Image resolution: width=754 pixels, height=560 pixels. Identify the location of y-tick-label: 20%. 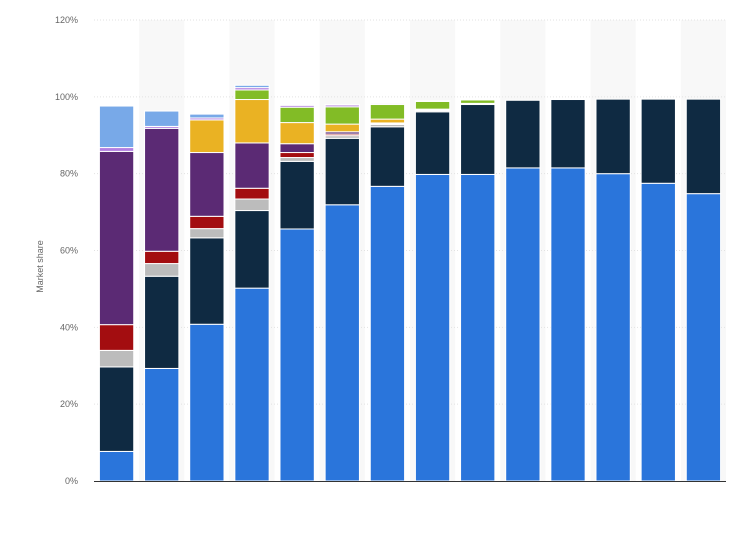
(69, 404).